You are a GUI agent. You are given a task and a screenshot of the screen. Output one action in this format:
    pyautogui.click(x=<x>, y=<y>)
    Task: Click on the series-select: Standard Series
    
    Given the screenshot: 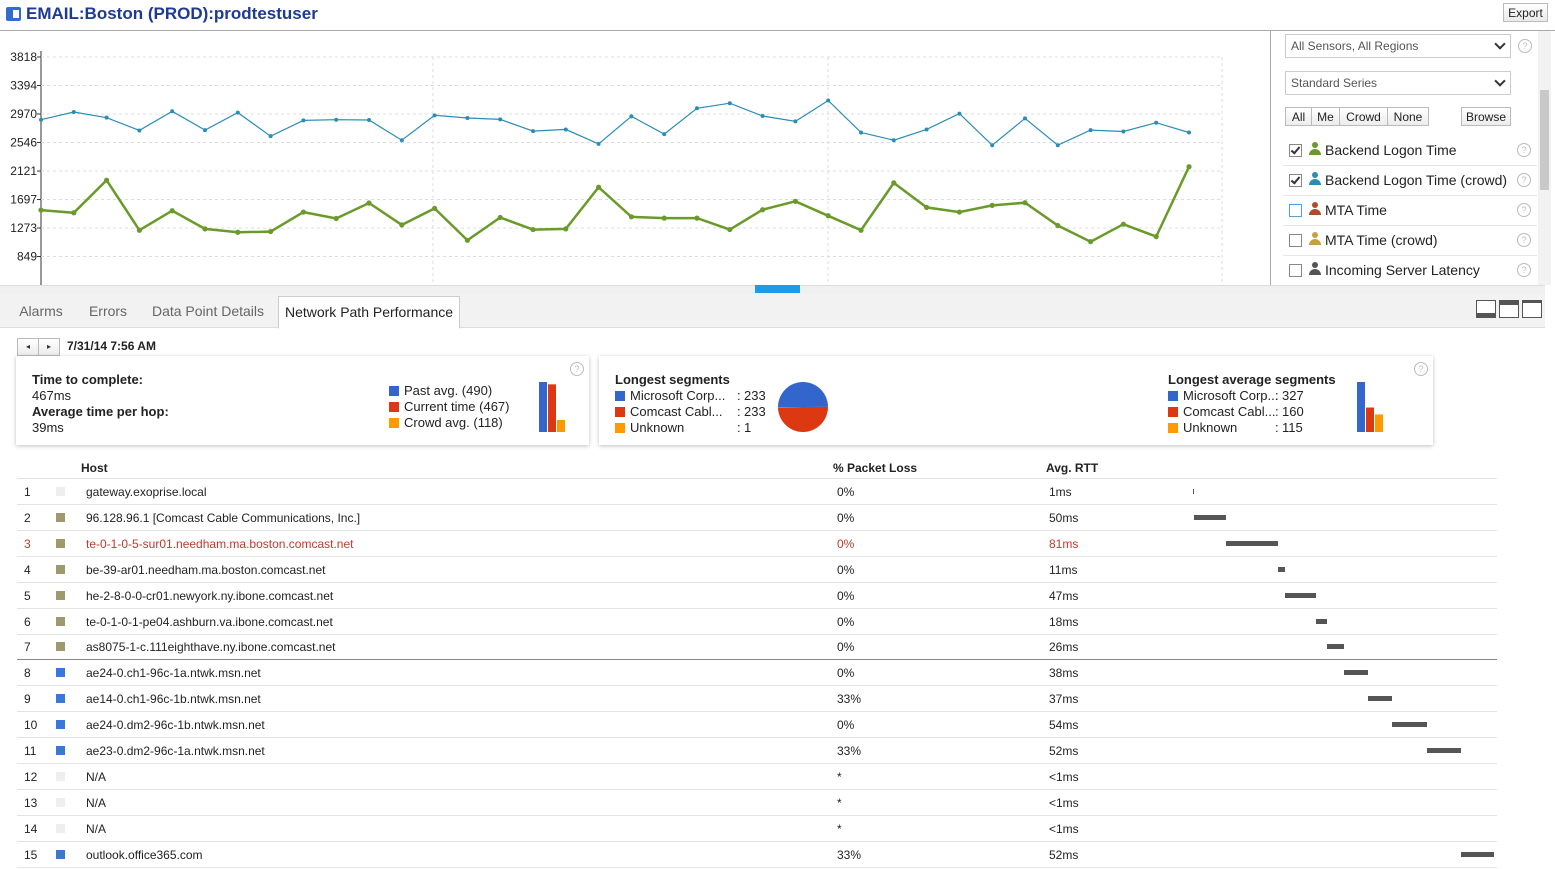 What is the action you would take?
    pyautogui.click(x=1398, y=83)
    